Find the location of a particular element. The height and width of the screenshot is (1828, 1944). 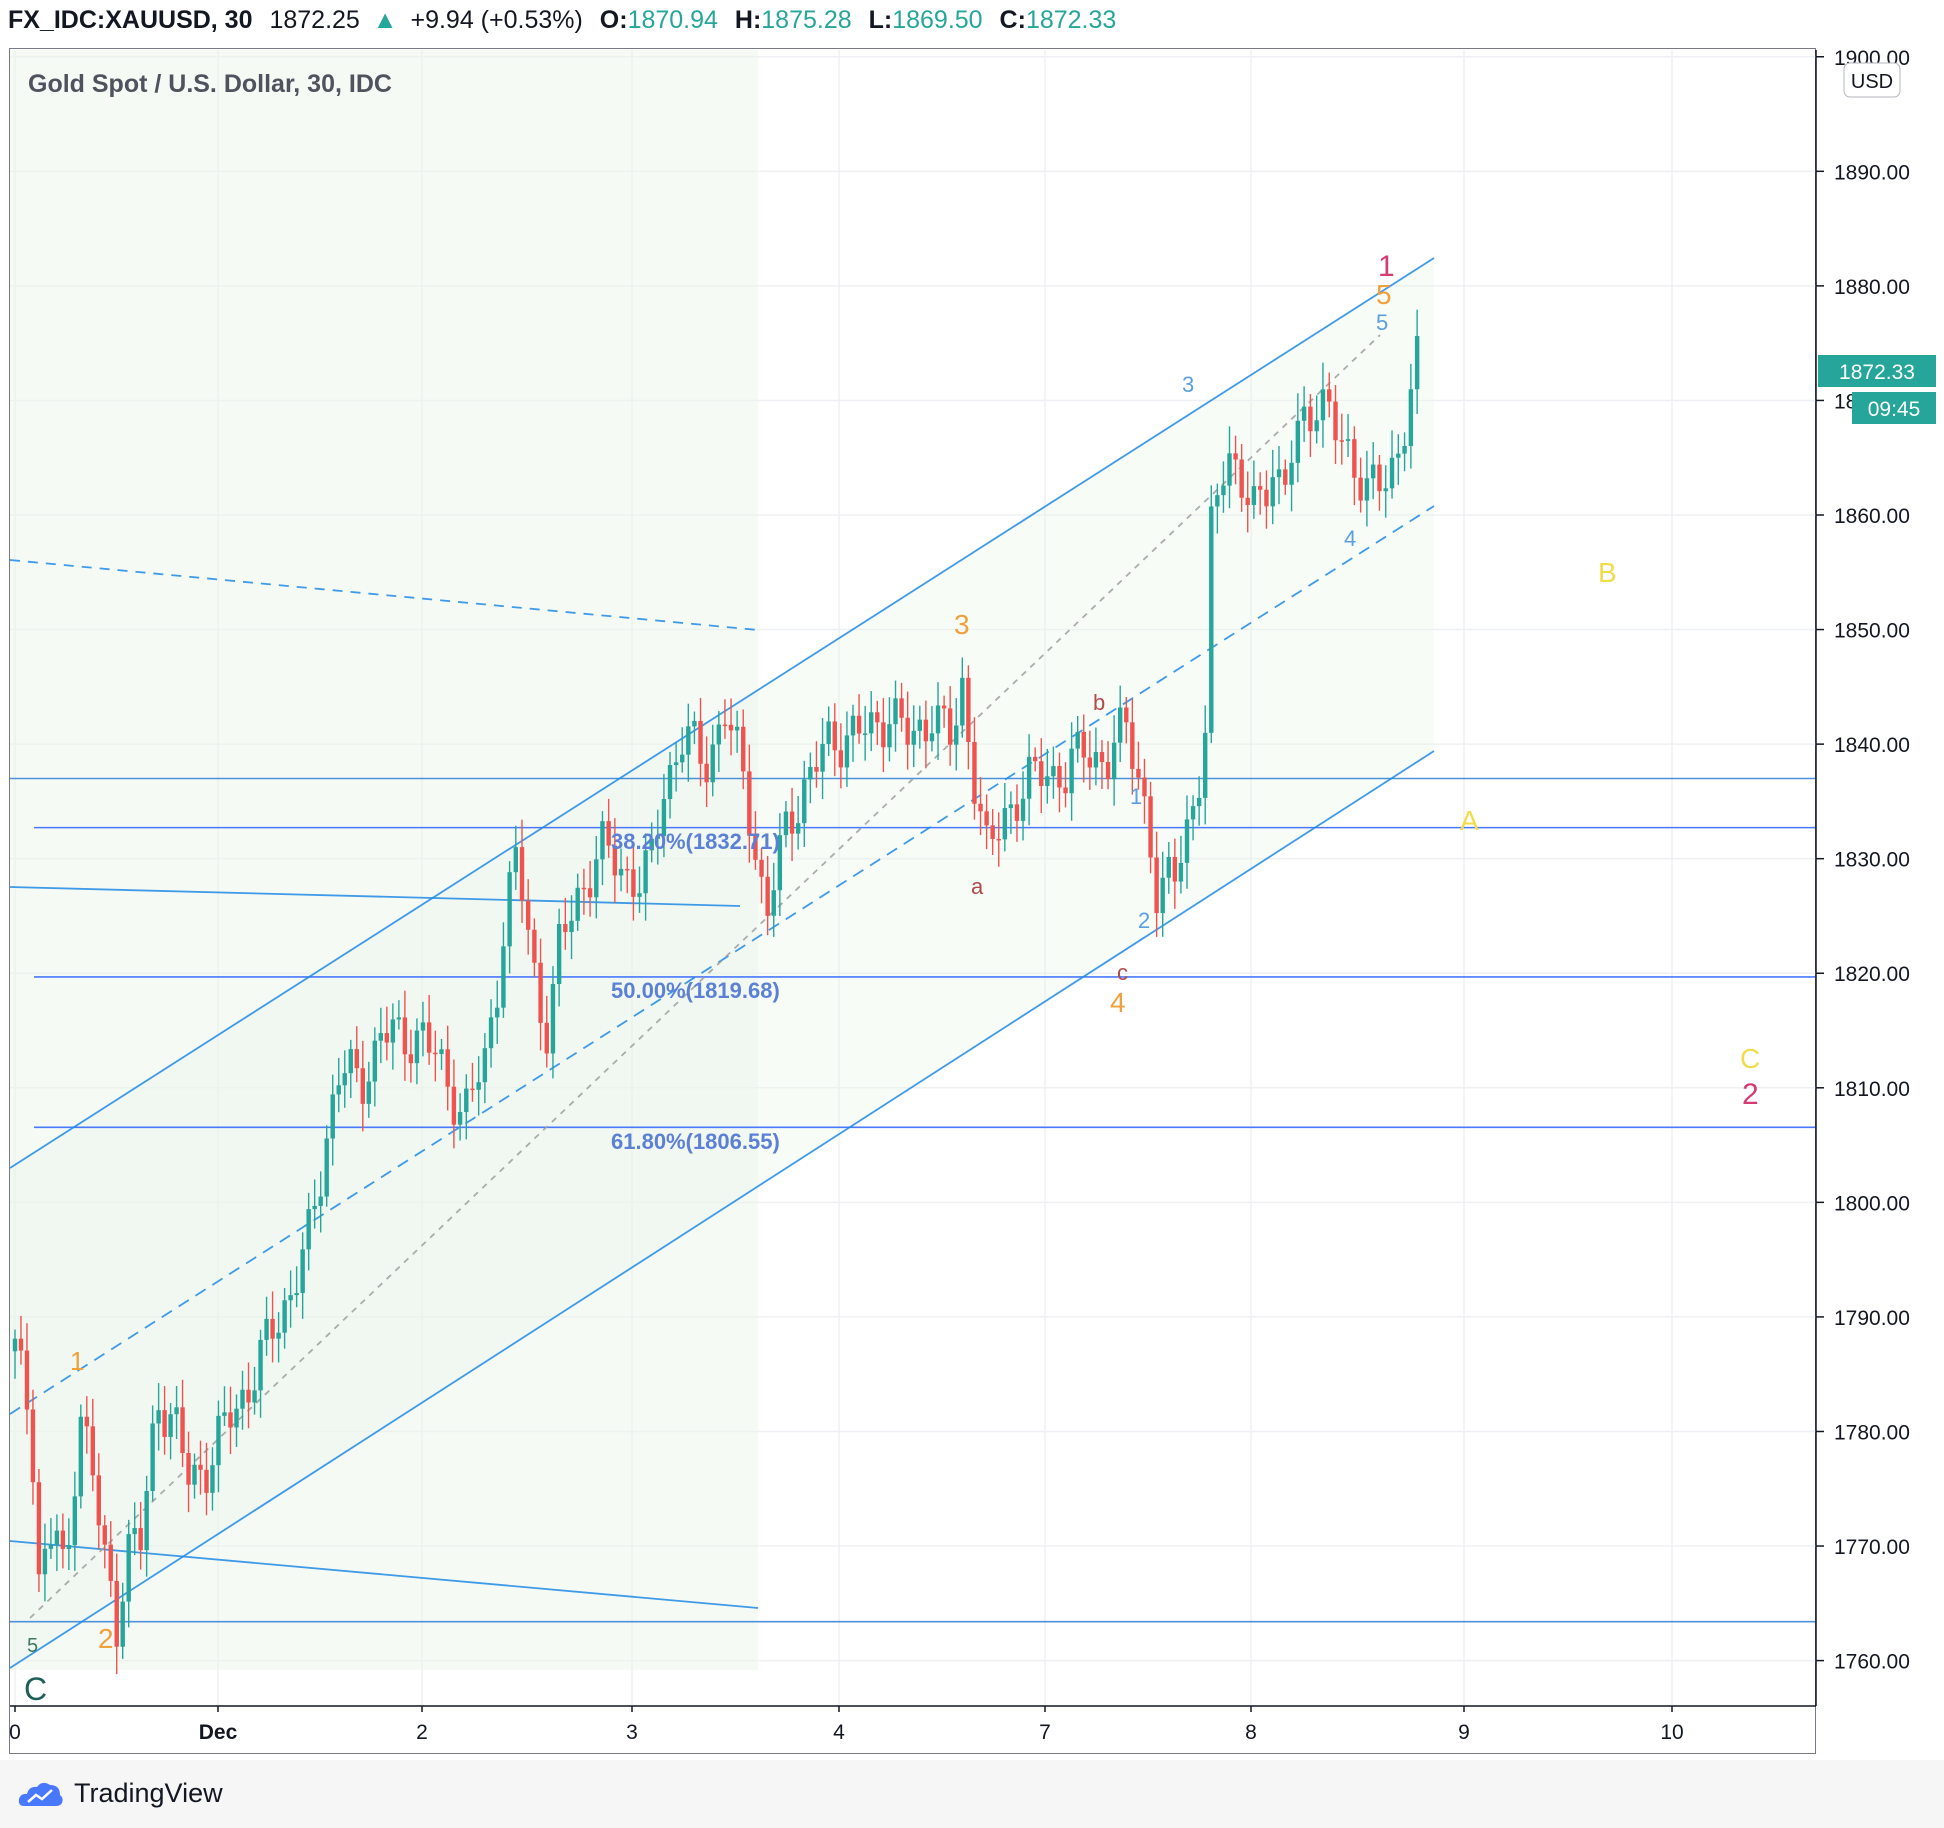

up-arrow-icon: ▲ is located at coordinates (385, 20).